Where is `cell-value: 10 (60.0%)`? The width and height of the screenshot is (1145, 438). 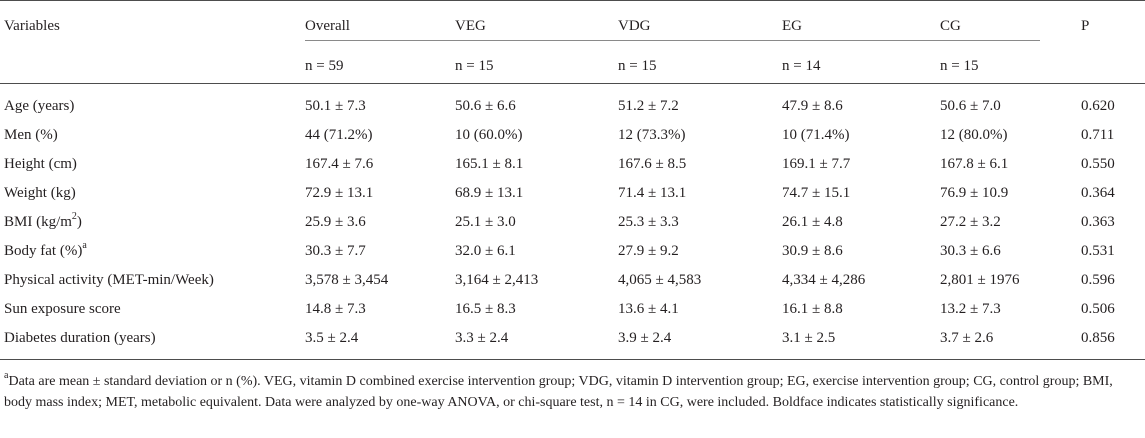 cell-value: 10 (60.0%) is located at coordinates (489, 135).